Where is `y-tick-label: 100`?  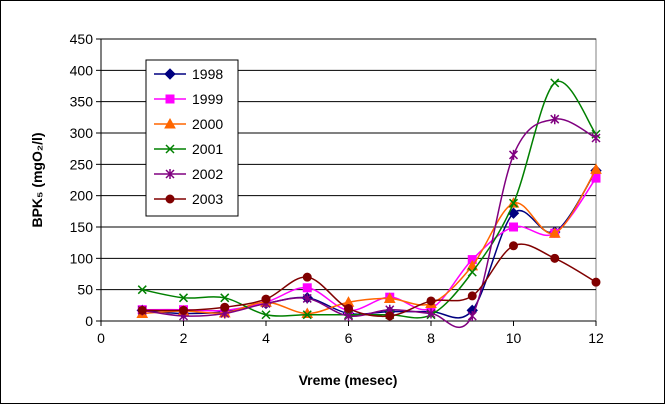 y-tick-label: 100 is located at coordinates (82, 258).